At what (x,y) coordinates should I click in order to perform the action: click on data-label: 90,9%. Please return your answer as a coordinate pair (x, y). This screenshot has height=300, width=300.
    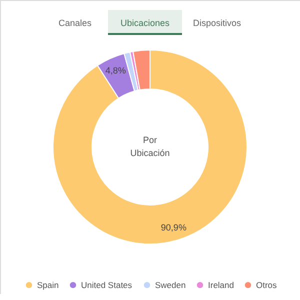
    Looking at the image, I should click on (173, 227).